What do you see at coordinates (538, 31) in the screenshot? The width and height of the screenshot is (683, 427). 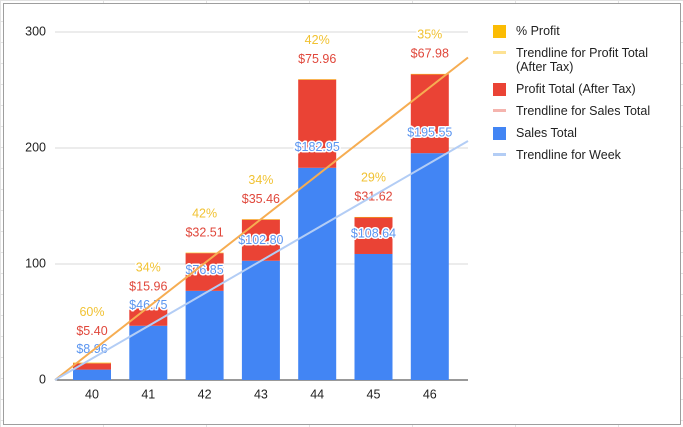 I see `legend-label: % Profit` at bounding box center [538, 31].